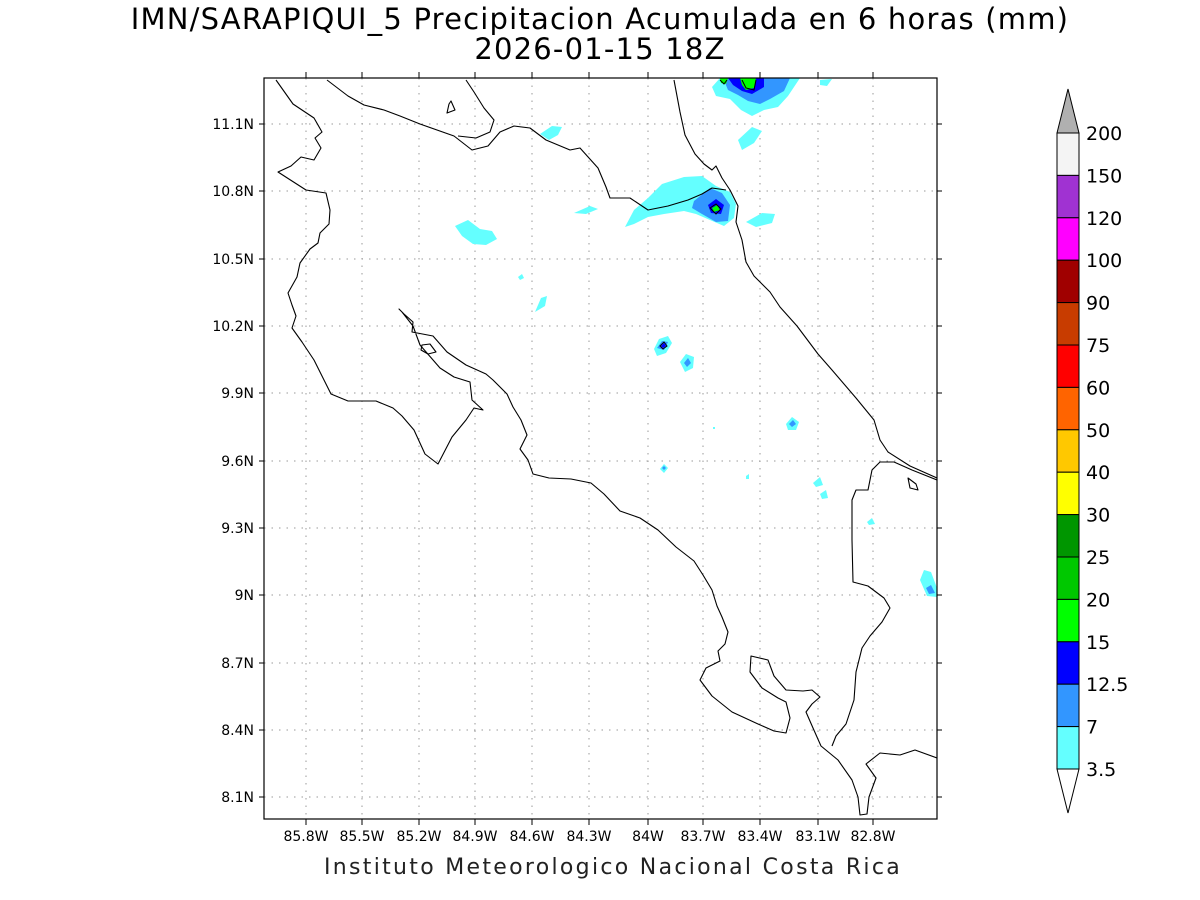 The width and height of the screenshot is (1200, 900). What do you see at coordinates (451, 107) in the screenshot?
I see `lake-island-small` at bounding box center [451, 107].